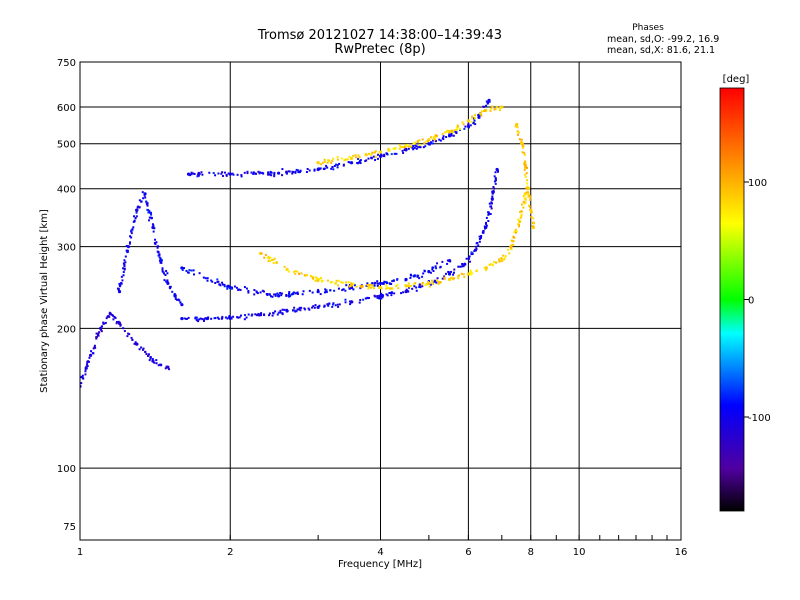 The width and height of the screenshot is (800, 600). Describe the element at coordinates (66, 295) in the screenshot. I see `y-axis-ticks: 75 100 200 300 400 500 600 750` at that location.